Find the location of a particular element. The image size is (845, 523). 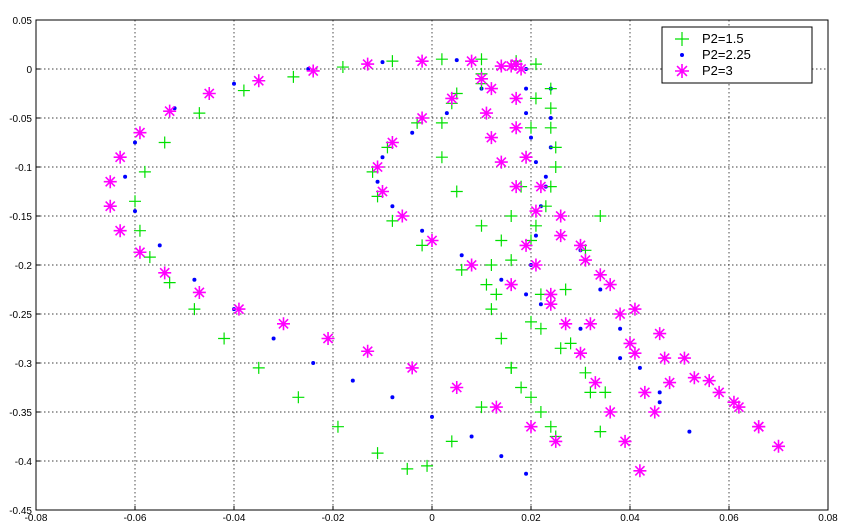

x-tick-label: 0.04 is located at coordinates (630, 518).